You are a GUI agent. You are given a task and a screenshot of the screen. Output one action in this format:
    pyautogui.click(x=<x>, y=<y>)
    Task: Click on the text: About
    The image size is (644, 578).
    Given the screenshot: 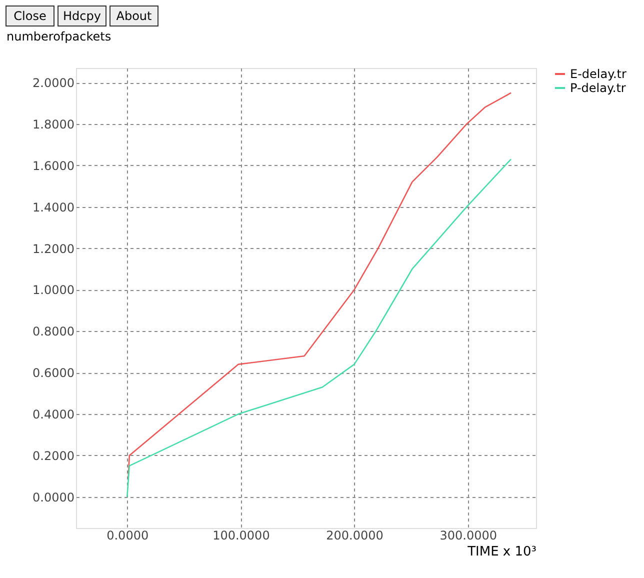 What is the action you would take?
    pyautogui.click(x=134, y=16)
    